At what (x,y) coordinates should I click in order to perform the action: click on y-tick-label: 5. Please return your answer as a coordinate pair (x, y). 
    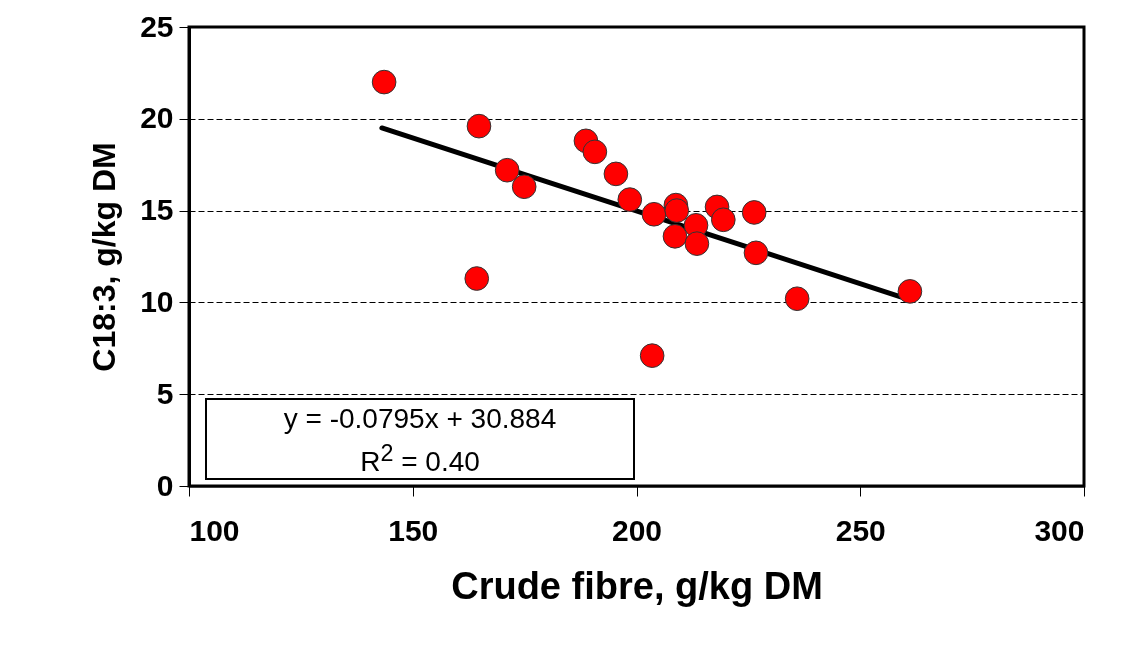
    Looking at the image, I should click on (165, 393).